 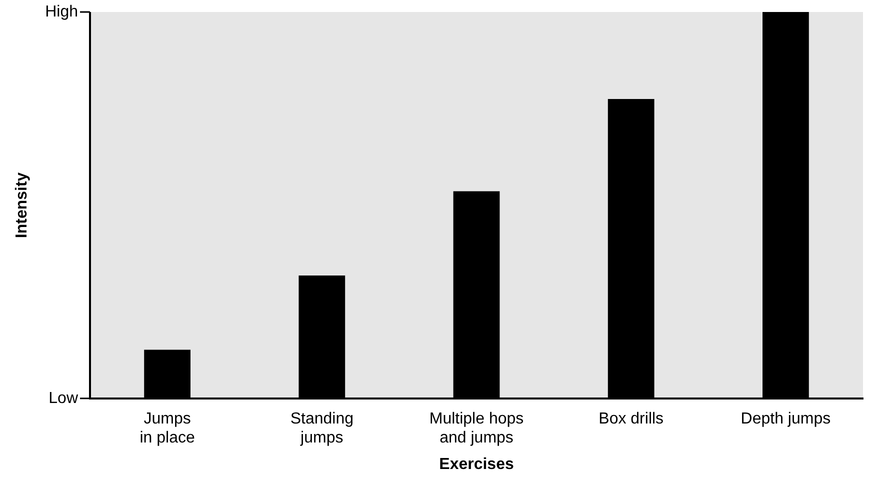 What do you see at coordinates (63, 398) in the screenshot?
I see `text: Low` at bounding box center [63, 398].